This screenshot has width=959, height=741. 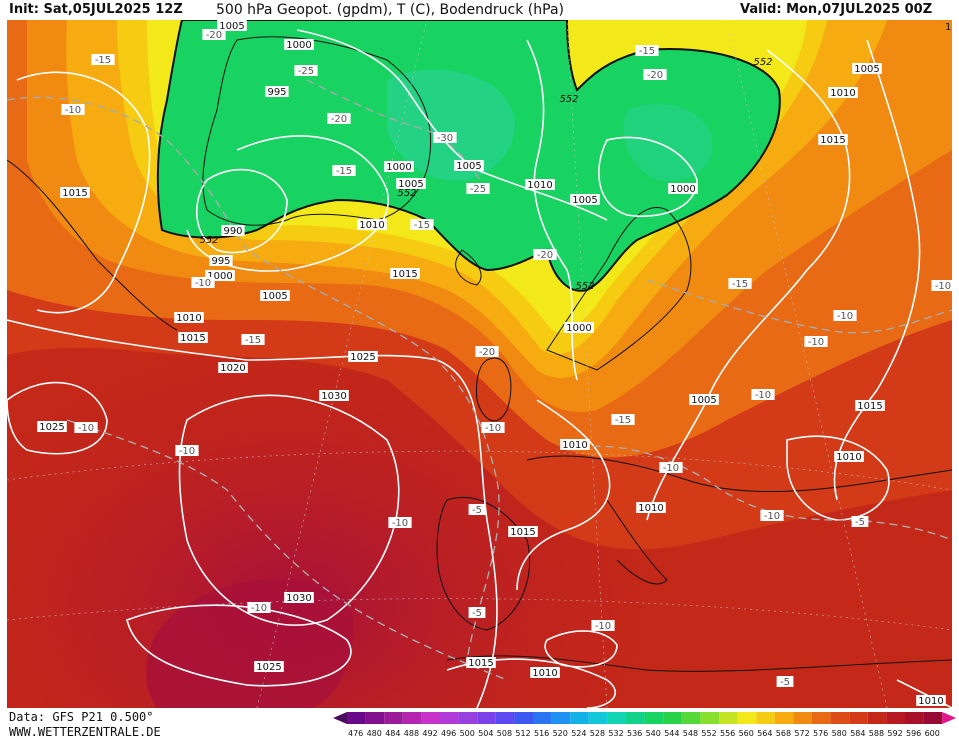 I want to click on isobar-label-text: 1025, so click(x=51, y=427).